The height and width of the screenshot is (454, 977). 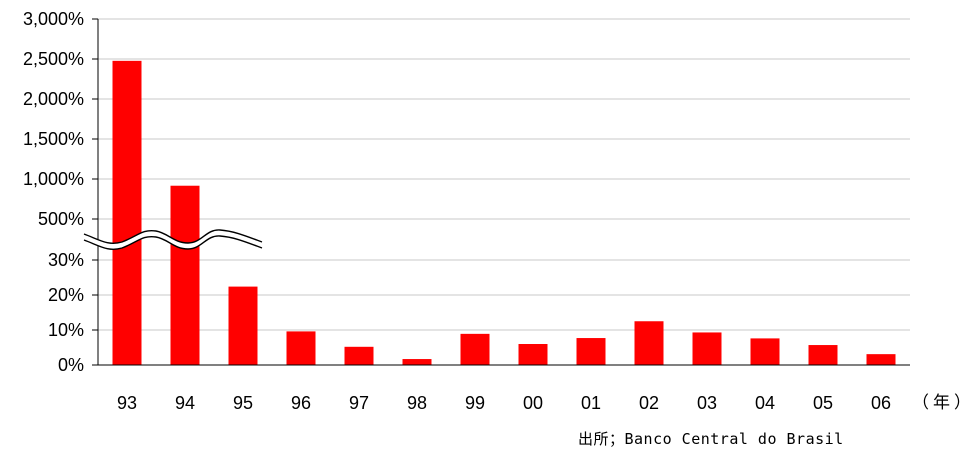 I want to click on source-note: 出所；Banco Central do Brasil, so click(x=711, y=439).